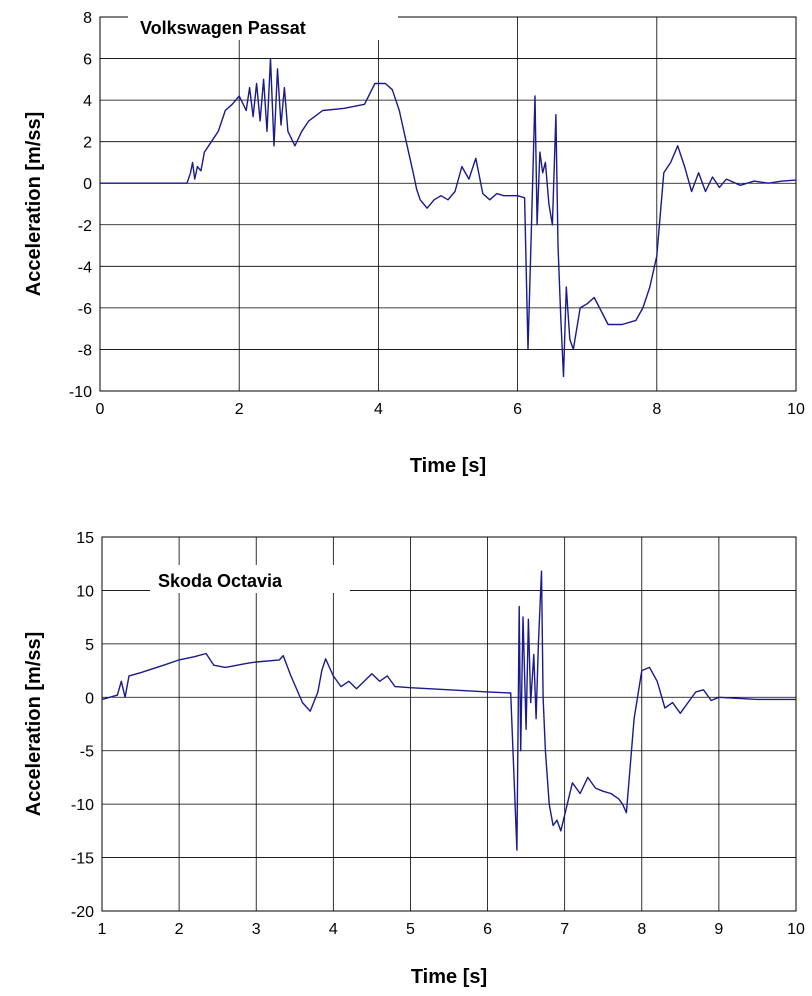  What do you see at coordinates (85, 267) in the screenshot?
I see `y-tick-label: -4` at bounding box center [85, 267].